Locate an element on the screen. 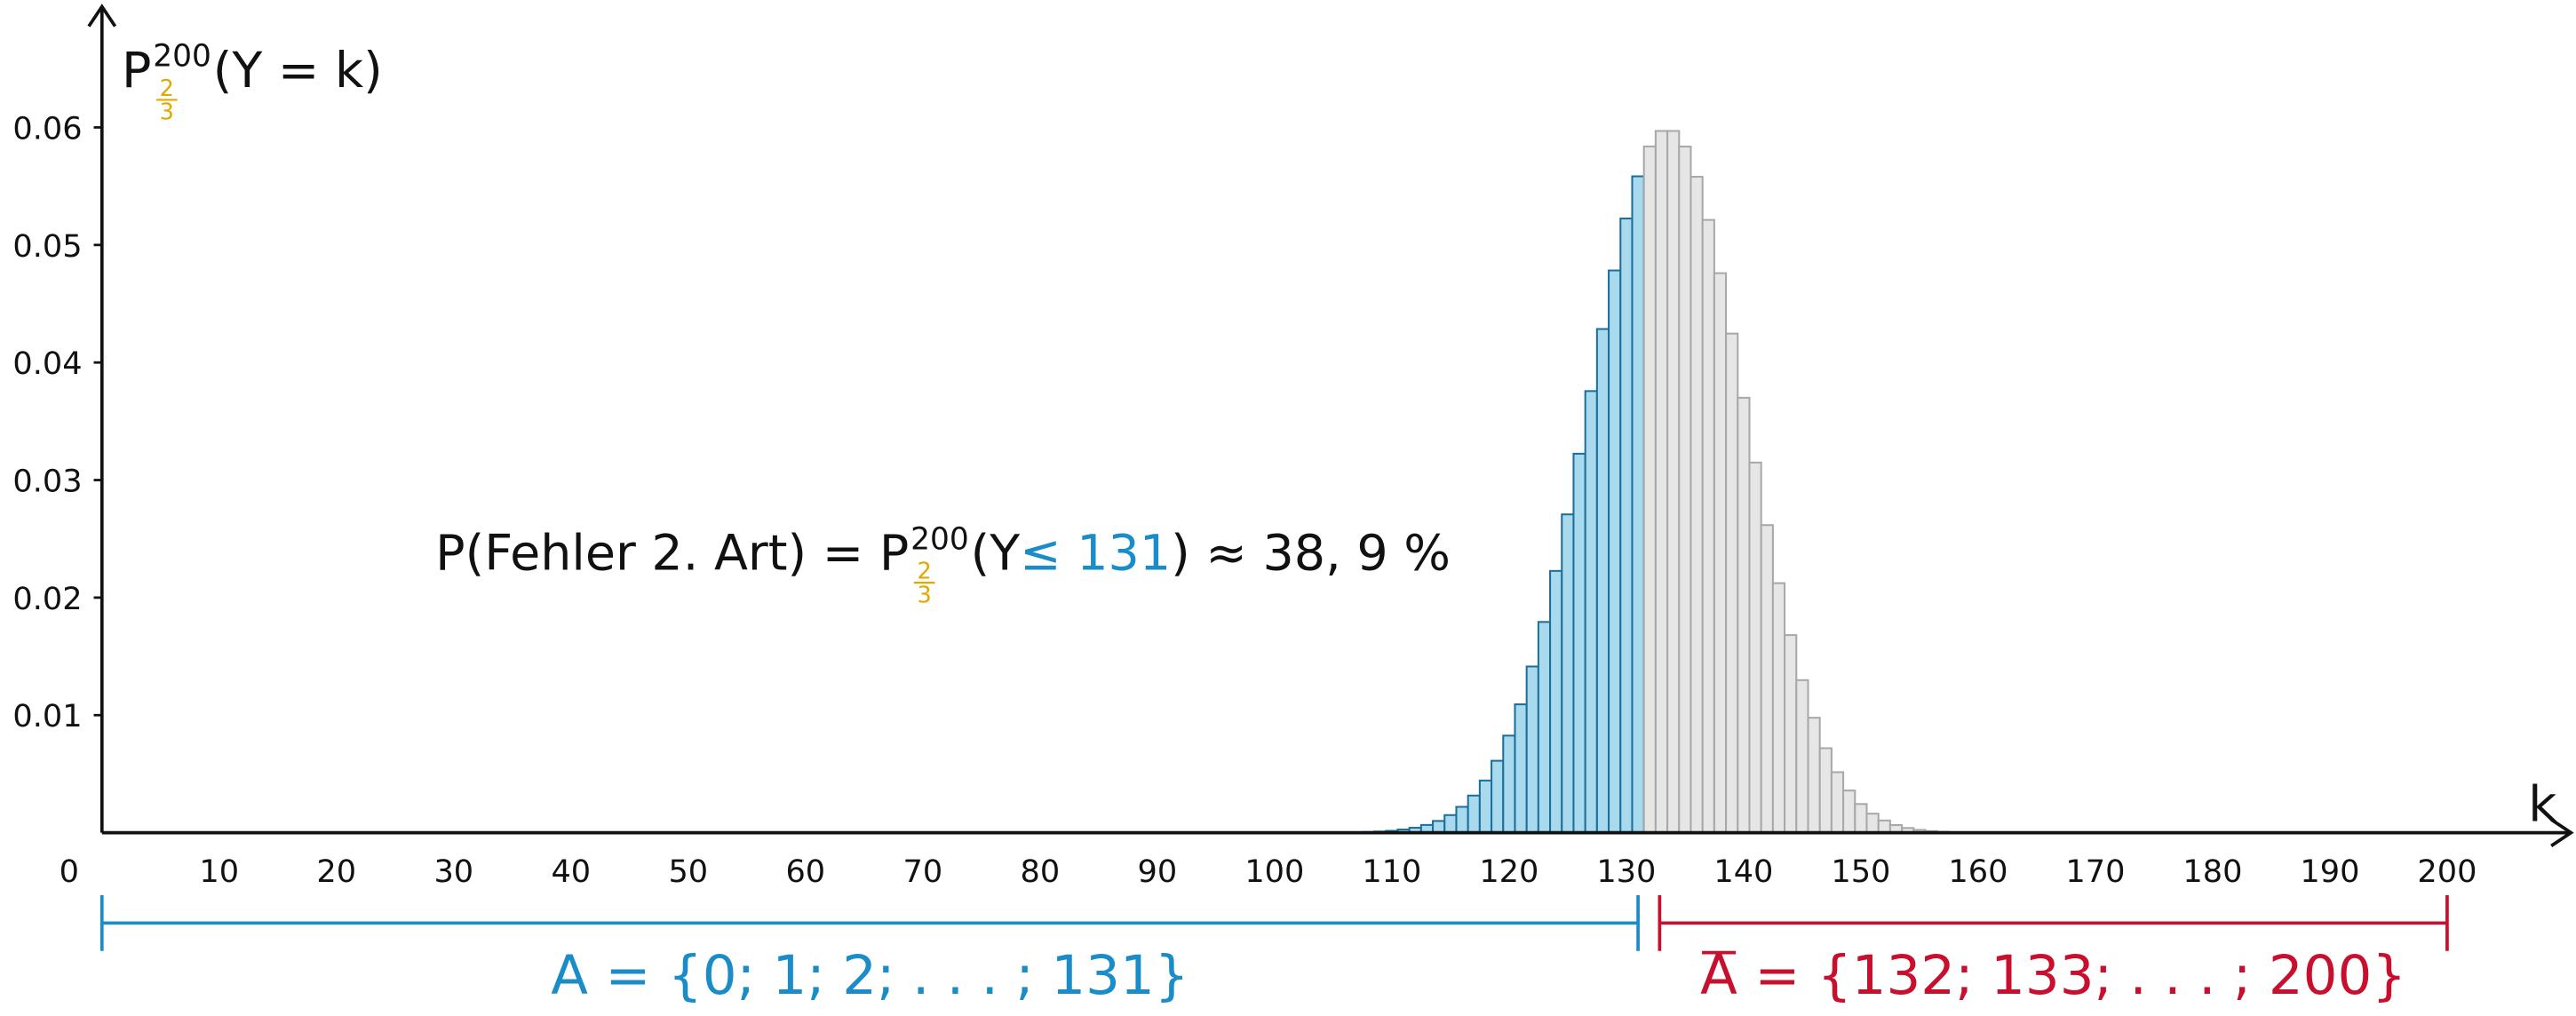  x-tick-label: 190 is located at coordinates (2329, 871).